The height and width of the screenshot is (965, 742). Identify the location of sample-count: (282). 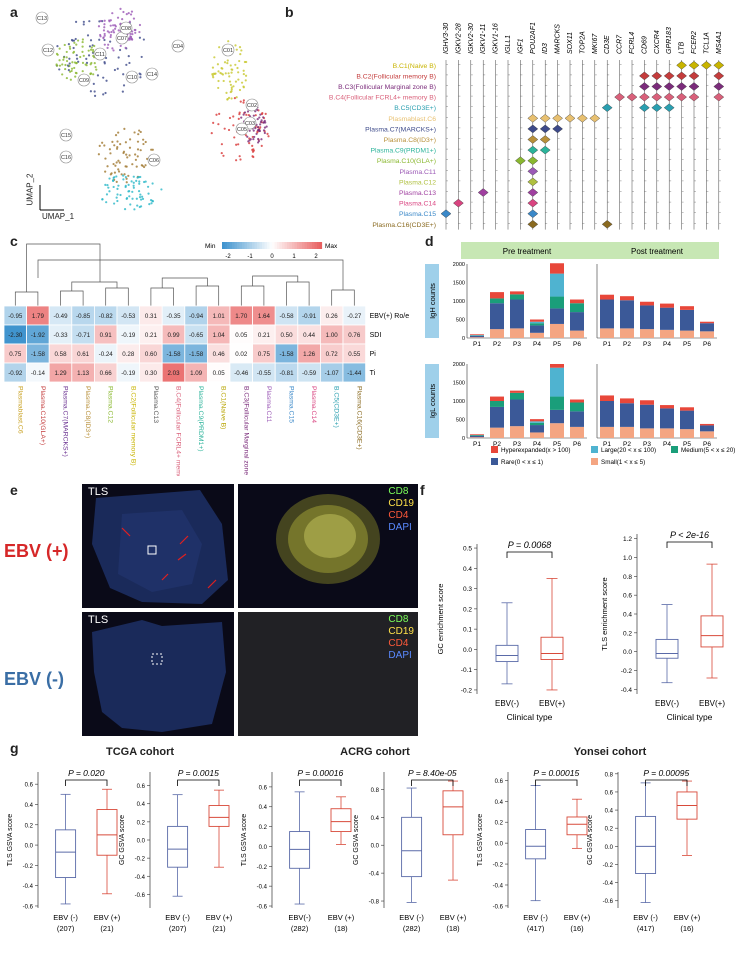
(300, 928).